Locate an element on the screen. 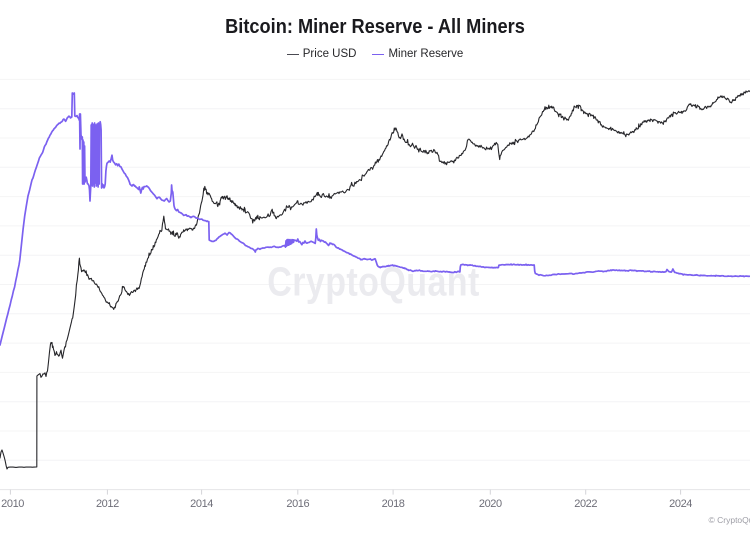  svg-text: 2022 is located at coordinates (585, 504).